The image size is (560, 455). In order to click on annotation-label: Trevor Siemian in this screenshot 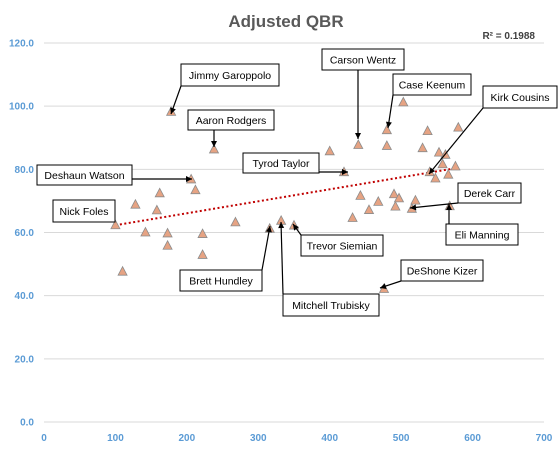, I will do `click(342, 246)`.